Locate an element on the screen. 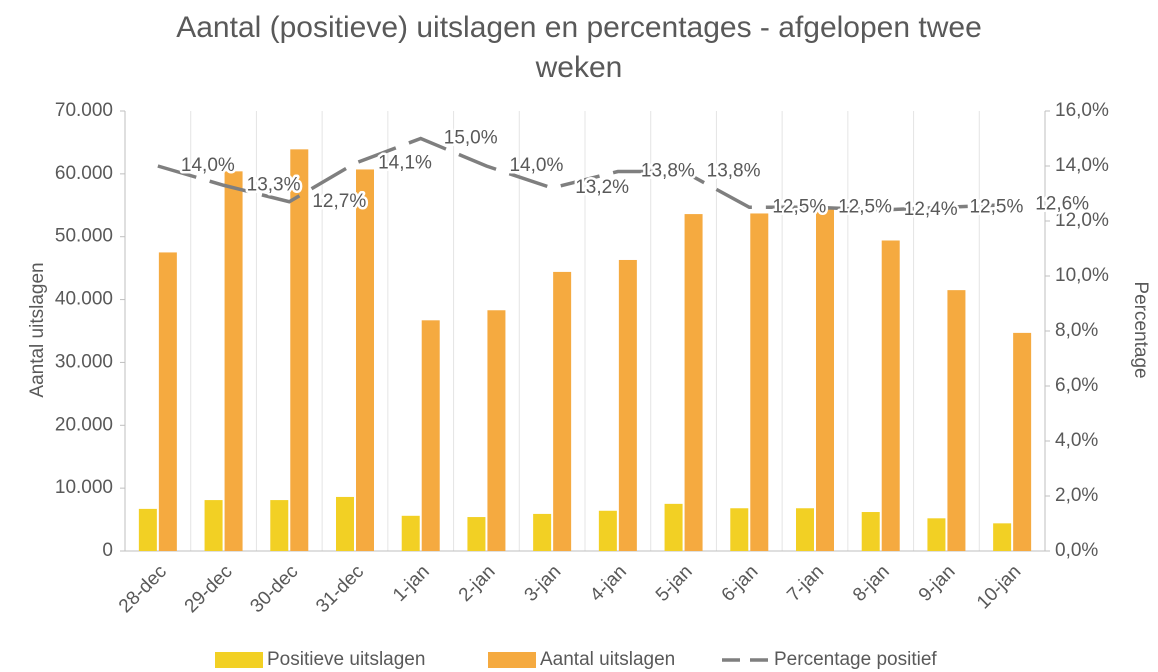 The image size is (1158, 672). x-tick-label: 5-jan is located at coordinates (674, 583).